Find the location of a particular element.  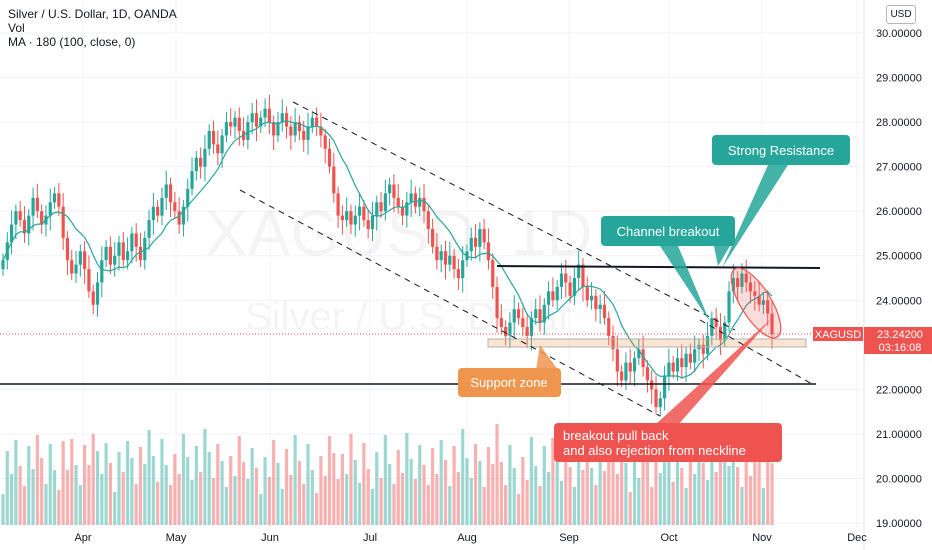

price-tick: 25.00000 is located at coordinates (899, 257).